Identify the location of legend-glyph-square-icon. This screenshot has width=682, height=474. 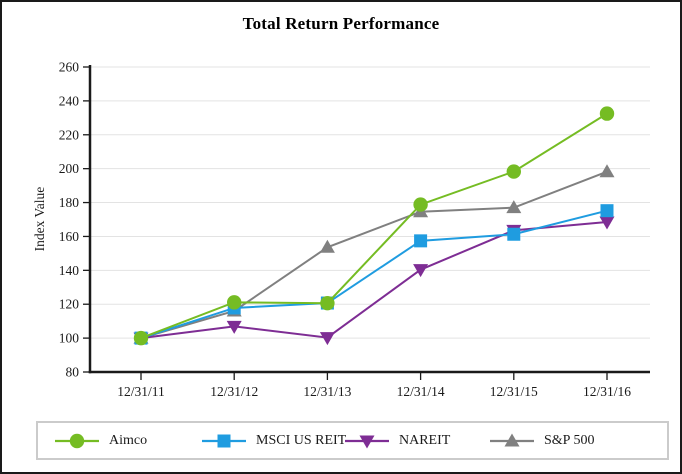
(224, 440).